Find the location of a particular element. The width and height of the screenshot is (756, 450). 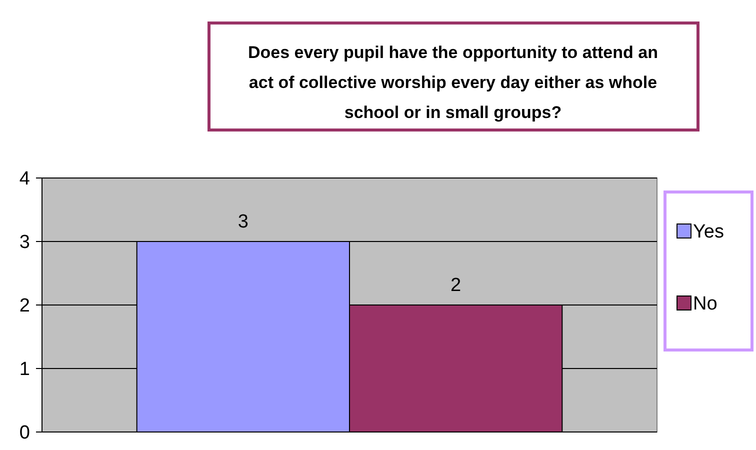

chart-title: Does every pupil have the opportunity to attend an act of collective worship every day either as whole school or in small groups? is located at coordinates (453, 82).